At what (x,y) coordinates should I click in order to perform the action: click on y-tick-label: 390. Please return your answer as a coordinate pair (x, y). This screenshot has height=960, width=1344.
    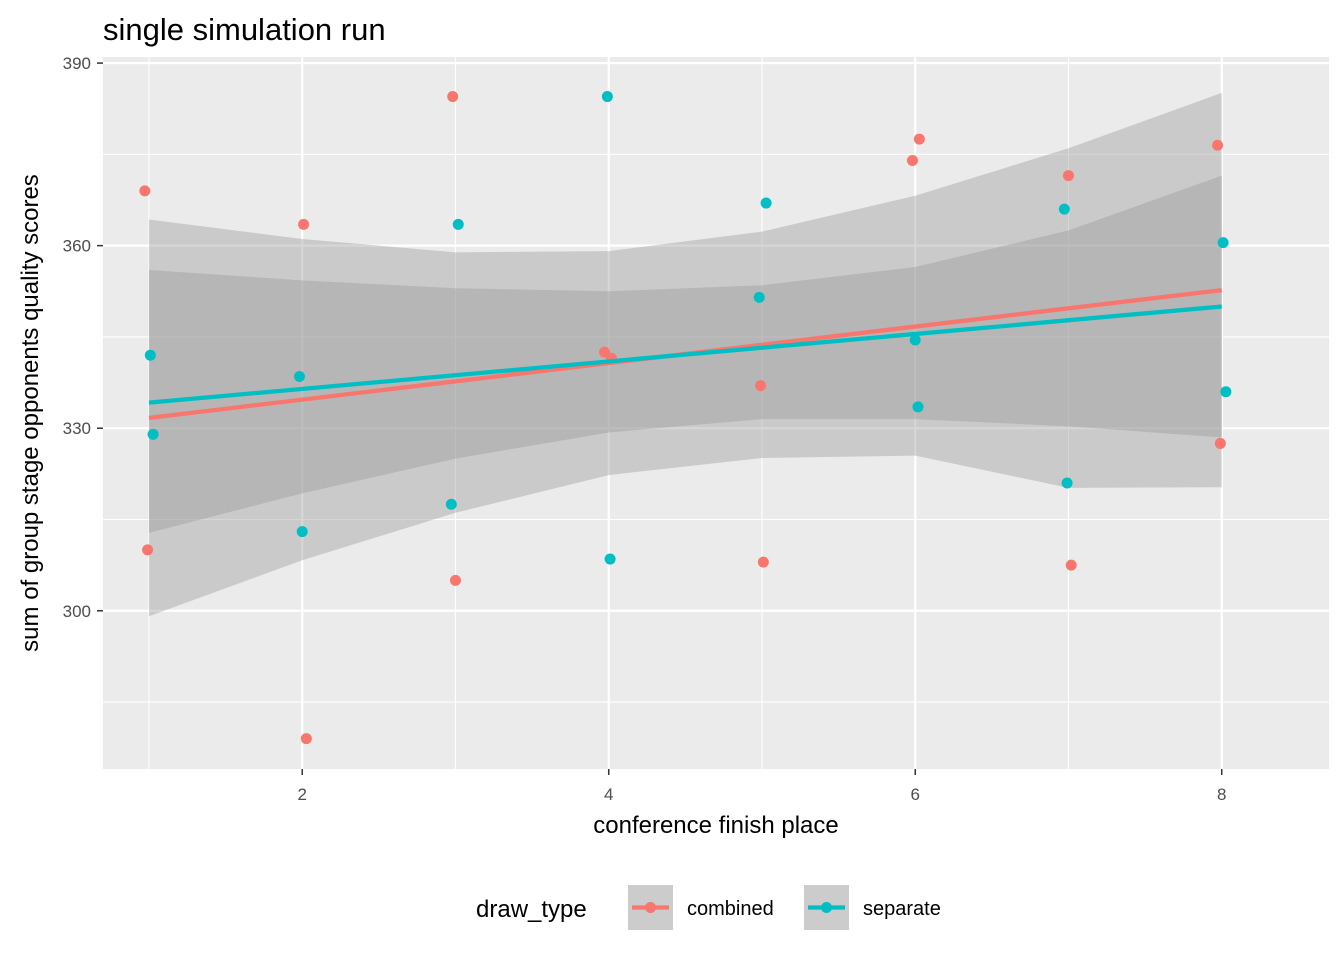
    Looking at the image, I should click on (77, 63).